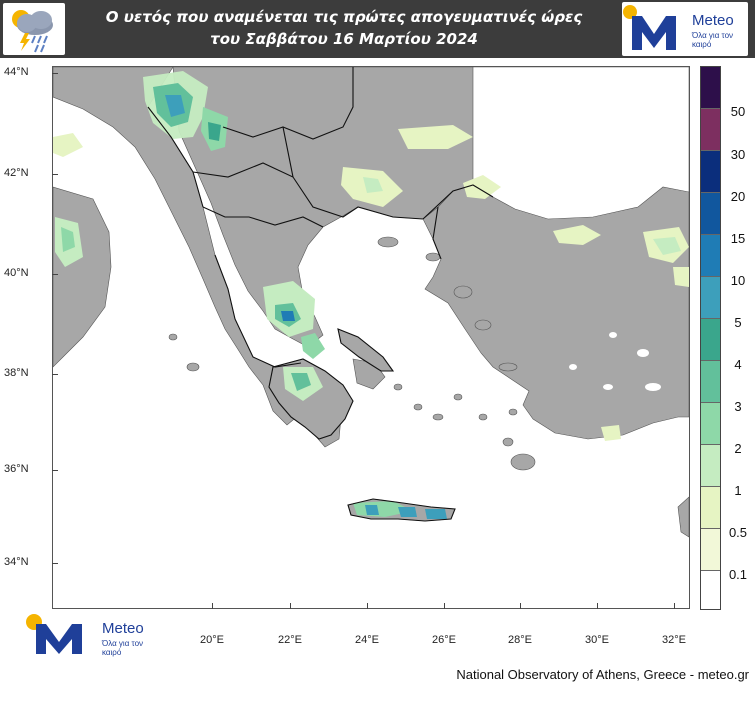 Image resolution: width=755 pixels, height=702 pixels. Describe the element at coordinates (367, 640) in the screenshot. I see `lon-label-24: 24°E` at that location.